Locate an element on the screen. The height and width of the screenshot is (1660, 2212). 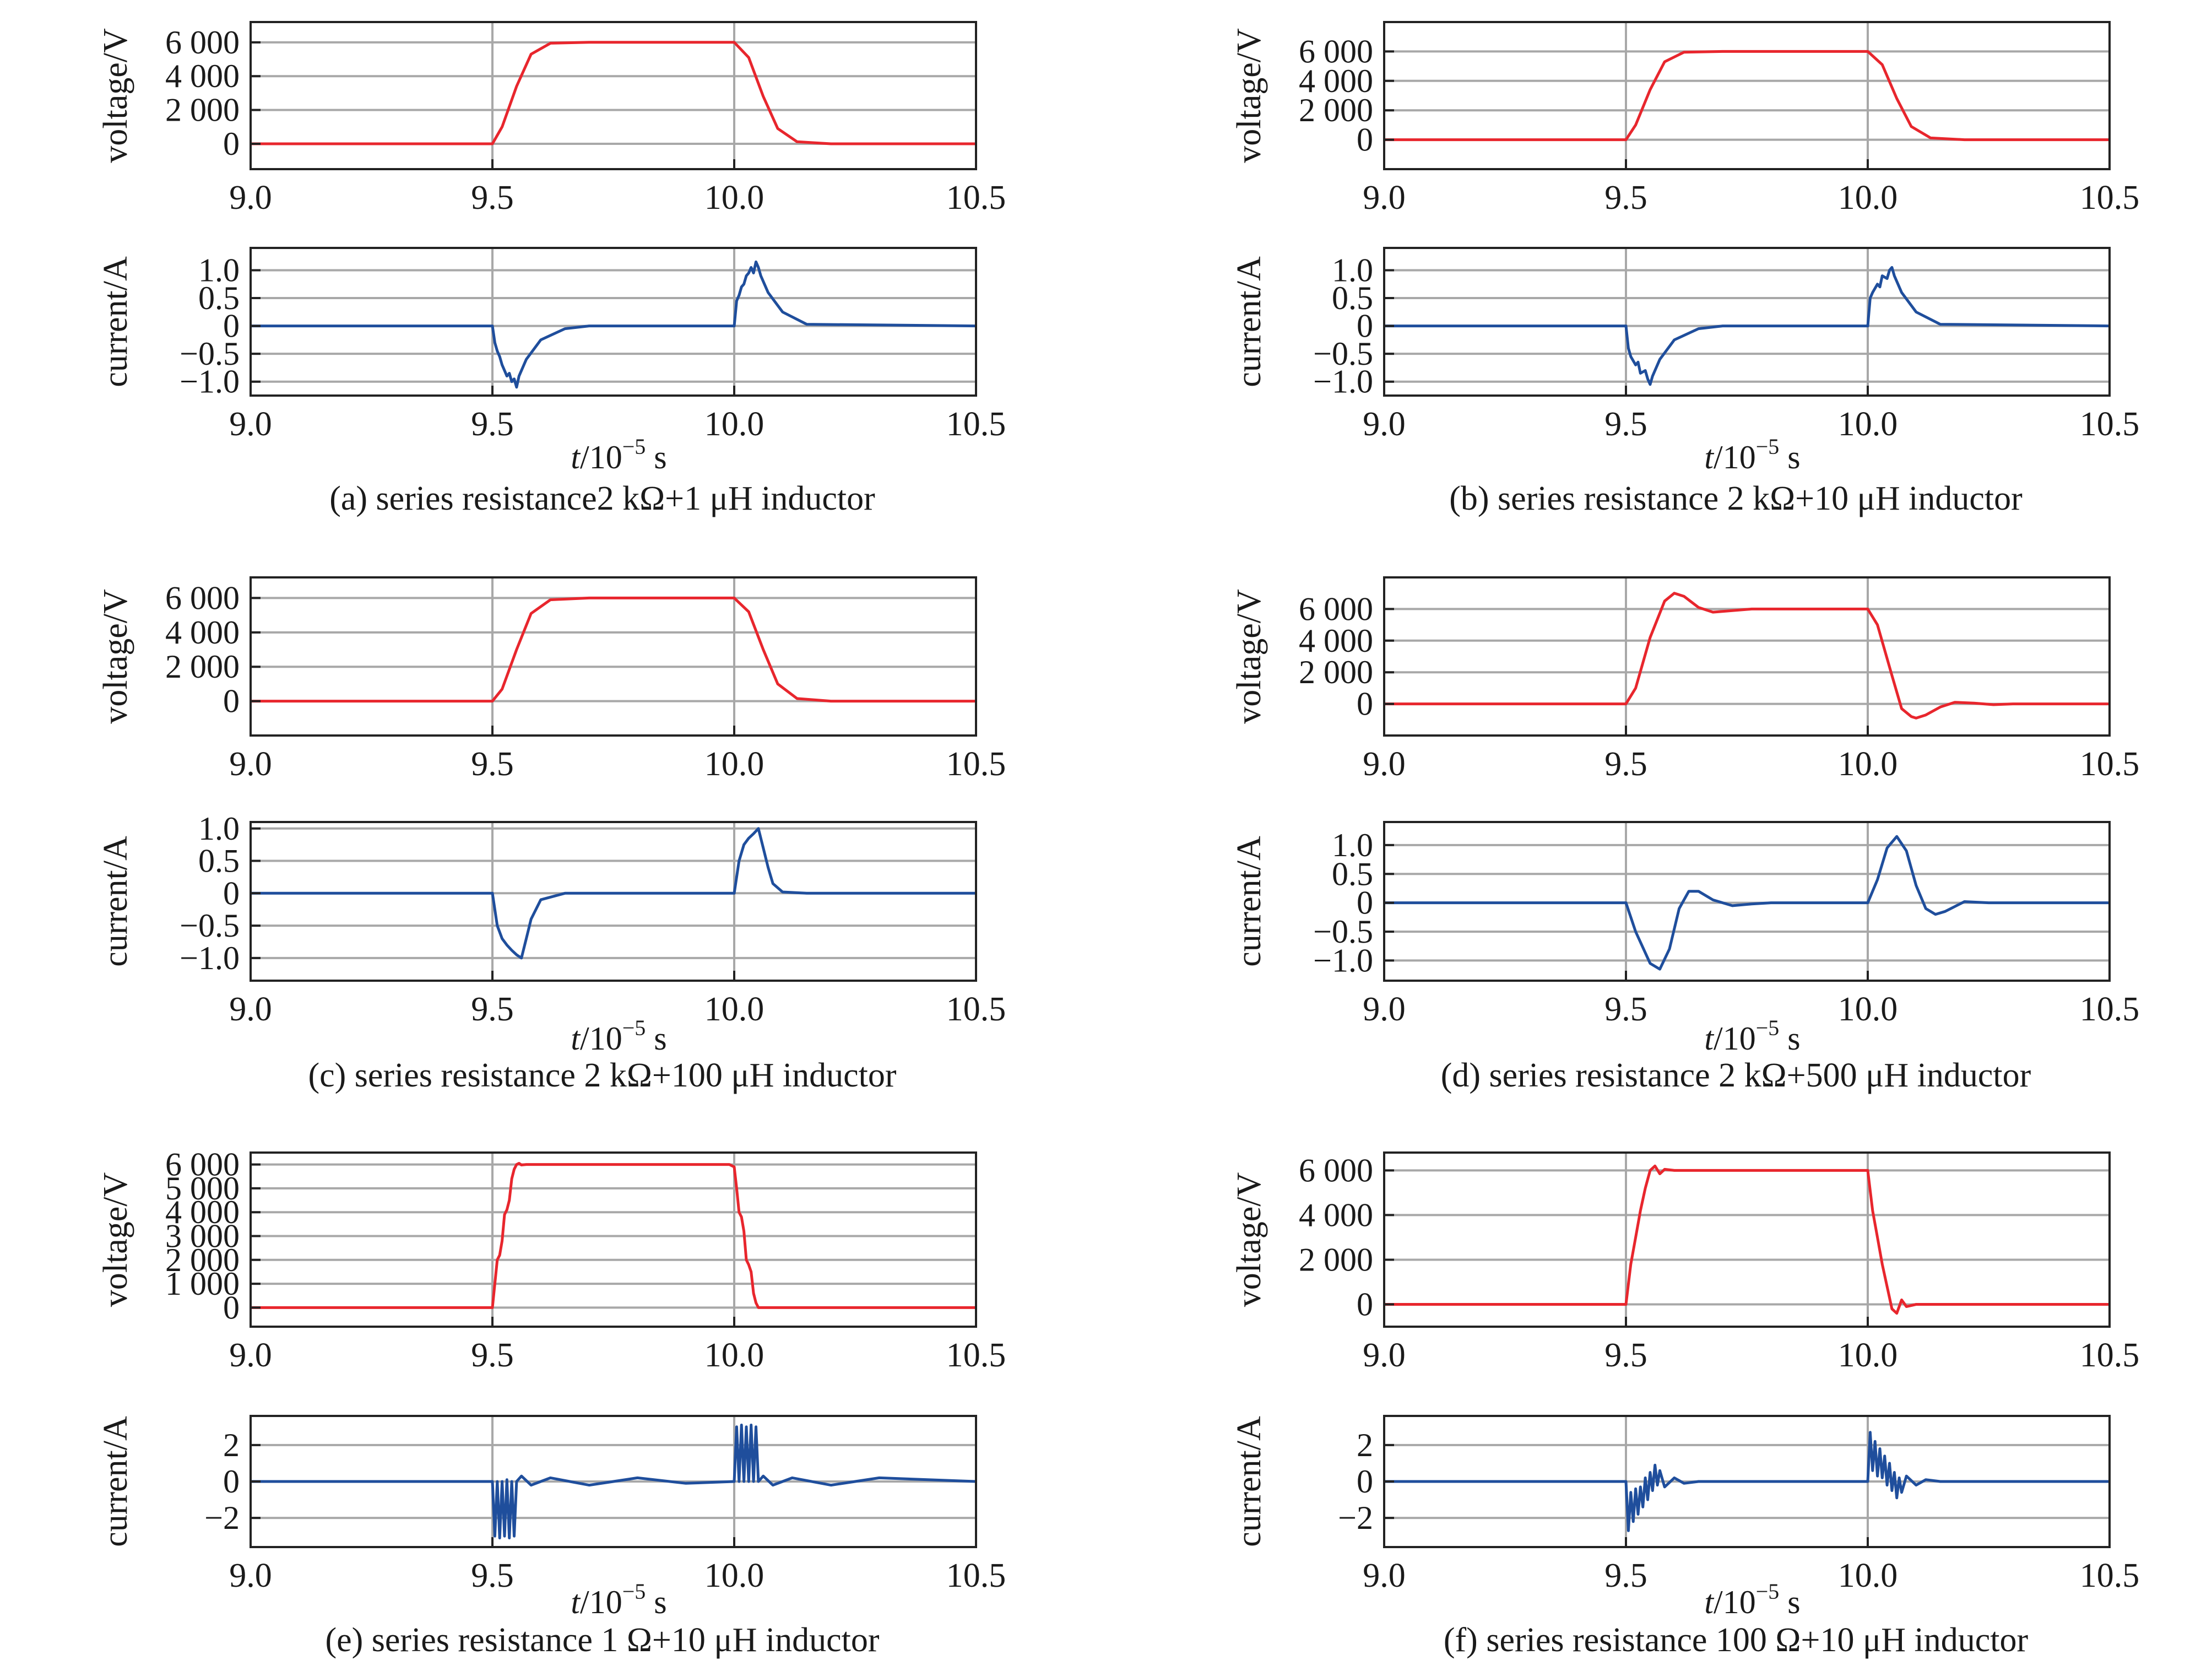
y-tick-label: 2 is located at coordinates (1365, 1445).